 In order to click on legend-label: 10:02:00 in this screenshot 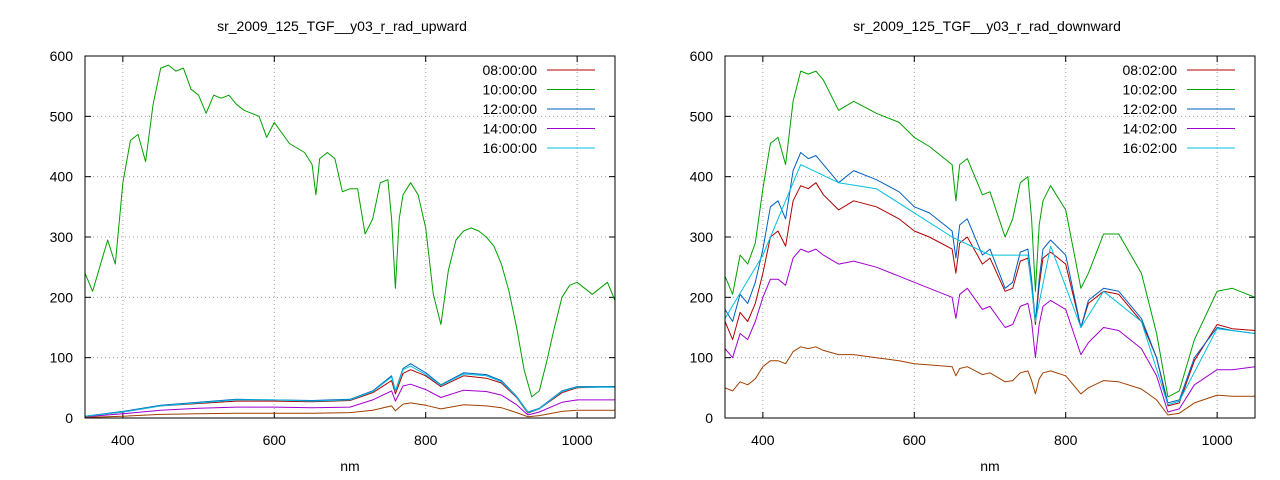, I will do `click(1150, 90)`.